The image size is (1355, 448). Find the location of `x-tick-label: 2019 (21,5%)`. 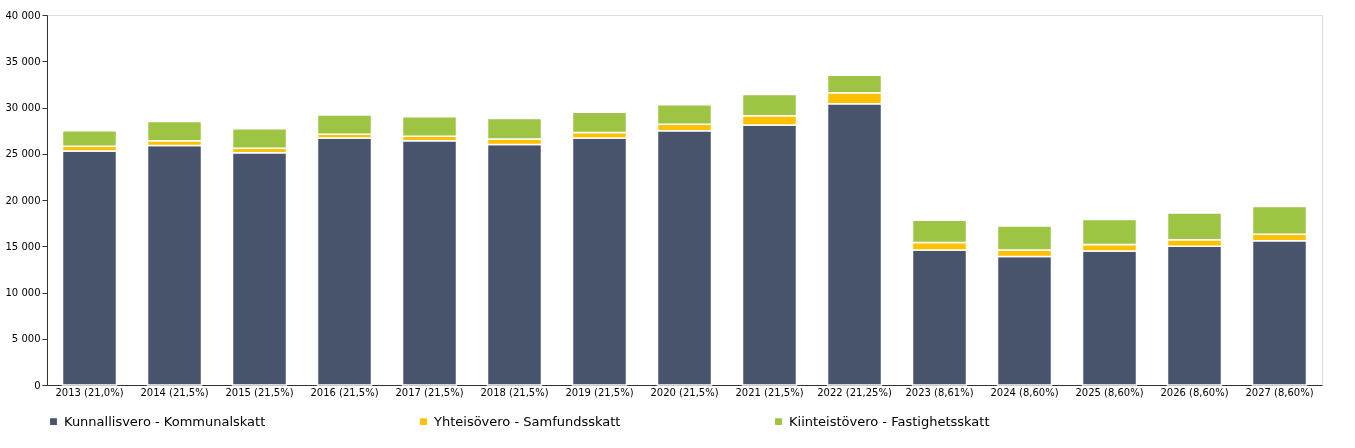

x-tick-label: 2019 (21,5%) is located at coordinates (599, 392).